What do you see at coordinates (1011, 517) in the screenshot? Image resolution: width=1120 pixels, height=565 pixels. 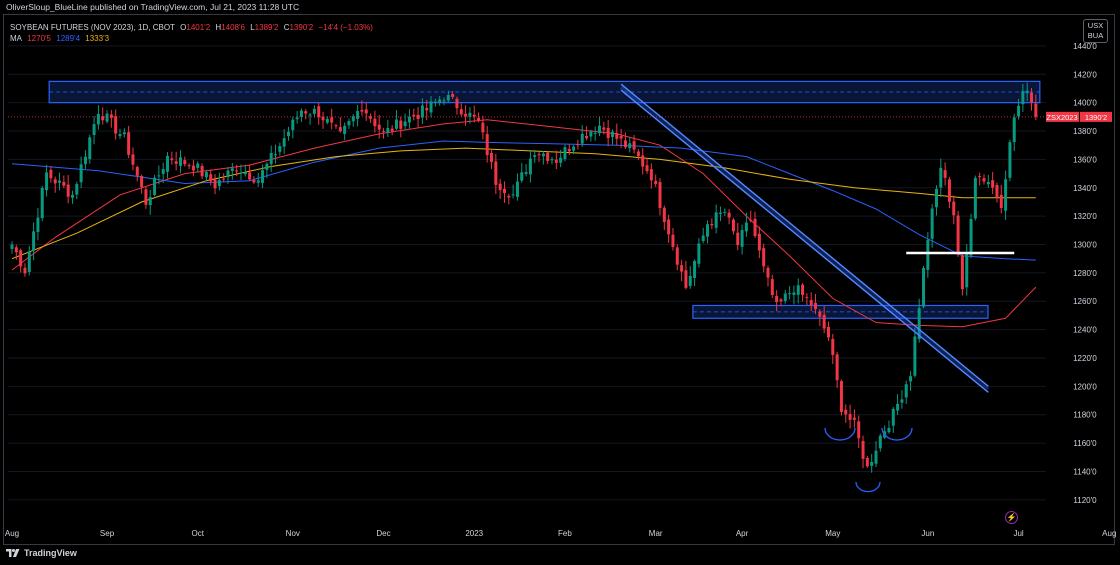 I see `lightning-bolt-icon: ⚡` at bounding box center [1011, 517].